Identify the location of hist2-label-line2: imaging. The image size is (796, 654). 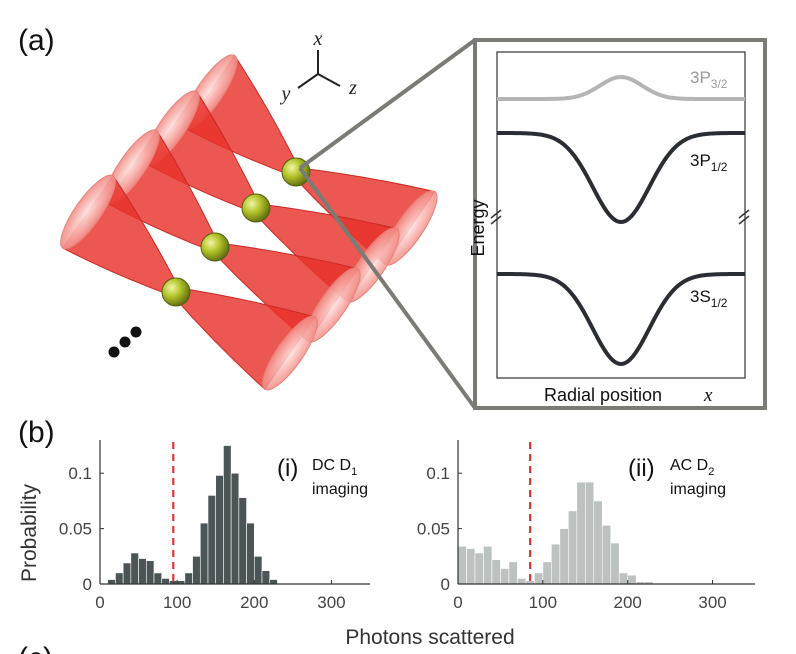
(698, 489).